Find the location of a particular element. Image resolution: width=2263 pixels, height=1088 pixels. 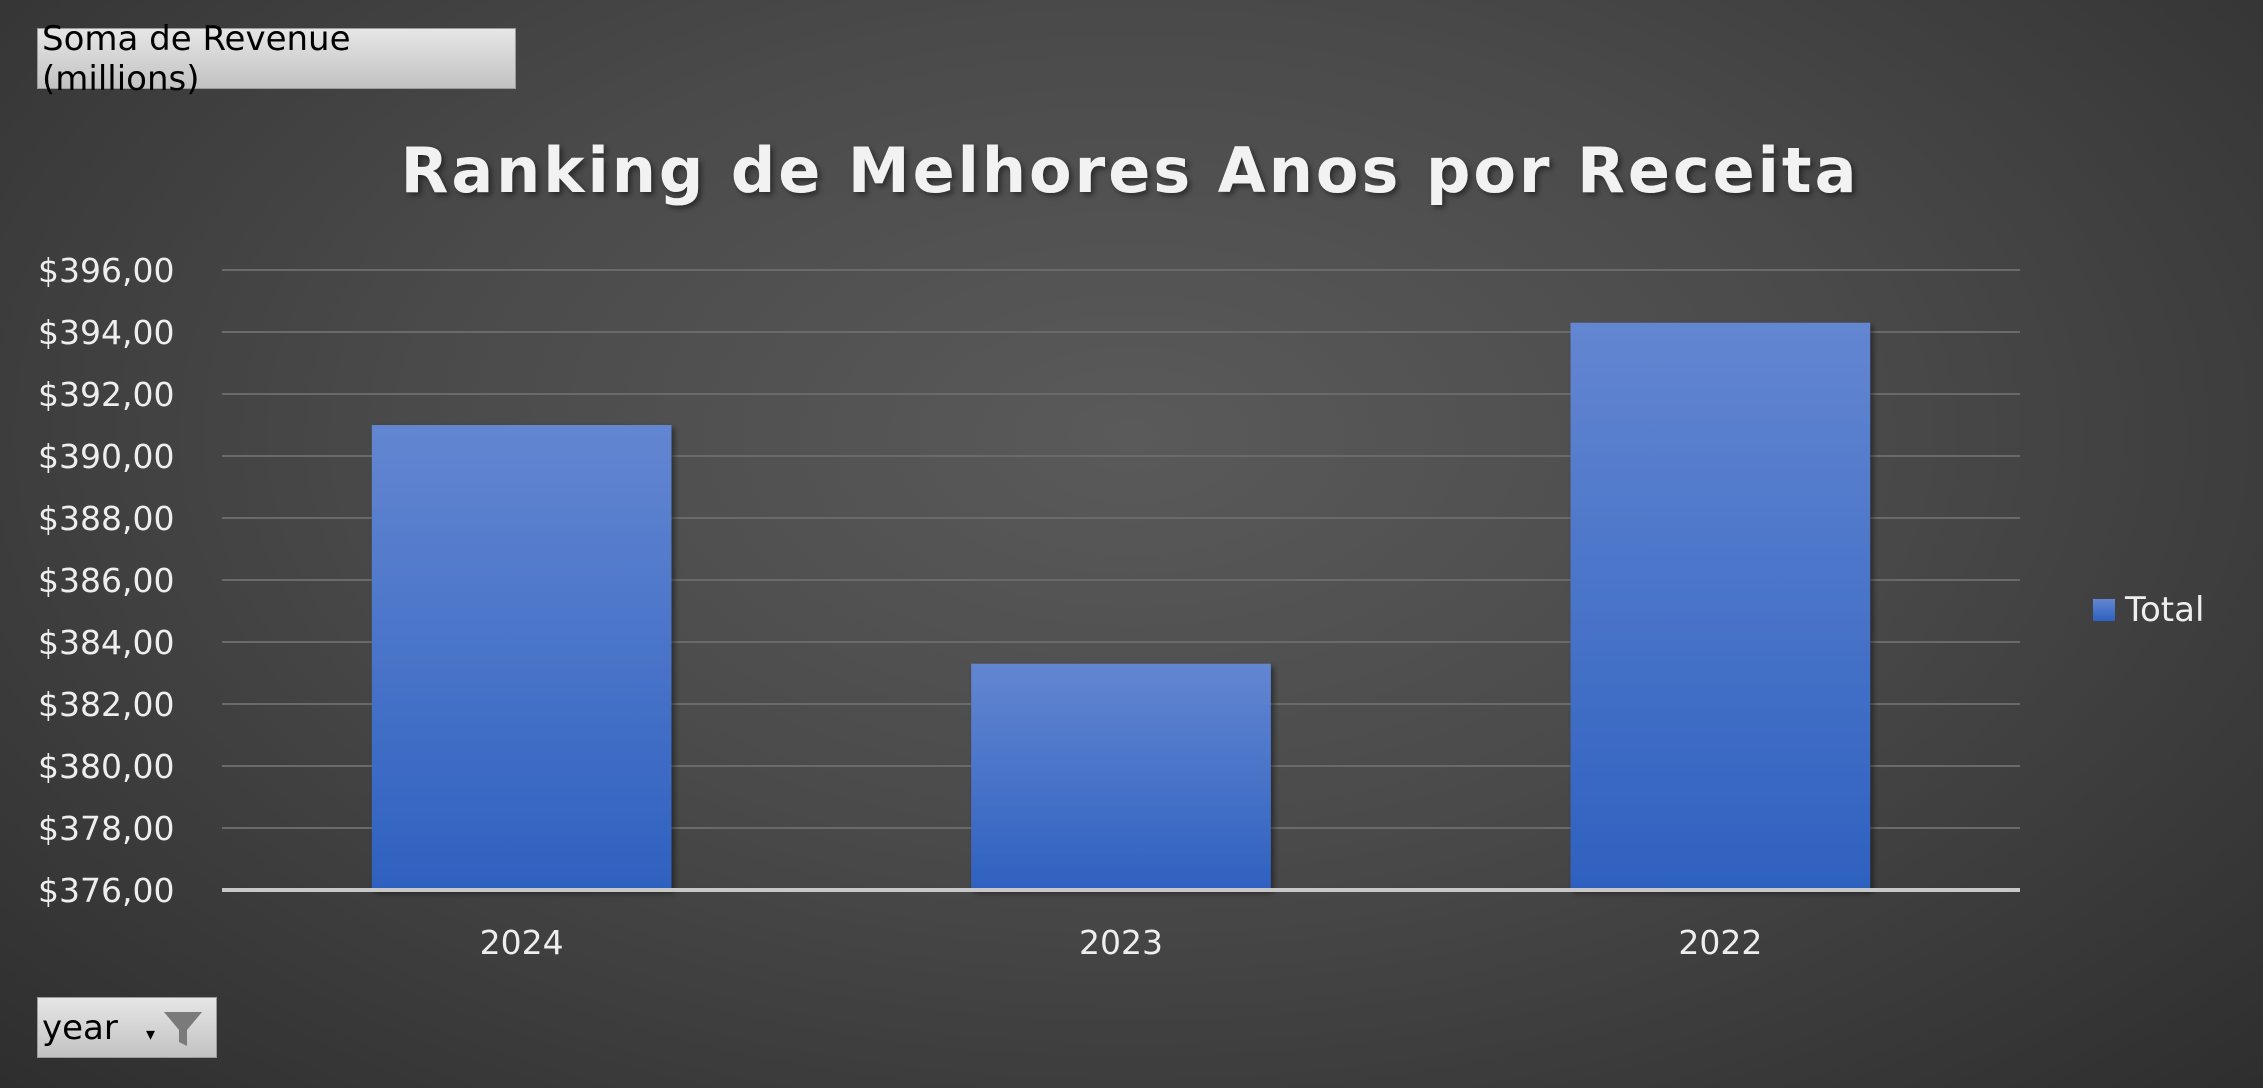

x-axis-tick-labels: 2024 2023 2022 is located at coordinates (1121, 942).